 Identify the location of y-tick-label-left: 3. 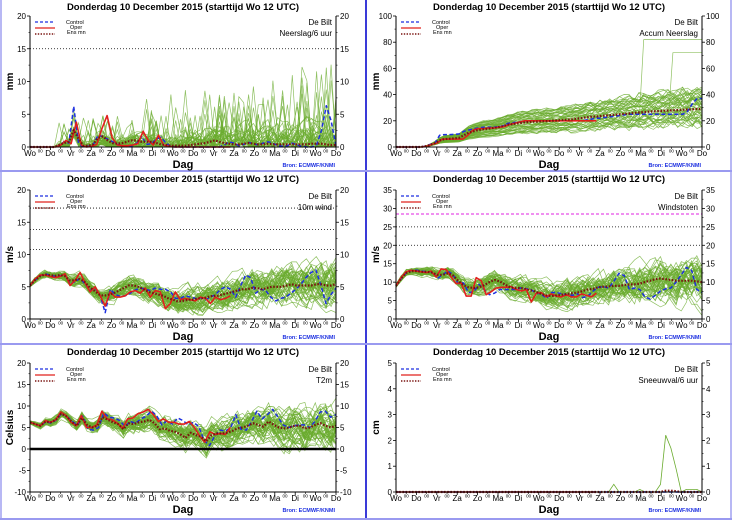
(390, 415).